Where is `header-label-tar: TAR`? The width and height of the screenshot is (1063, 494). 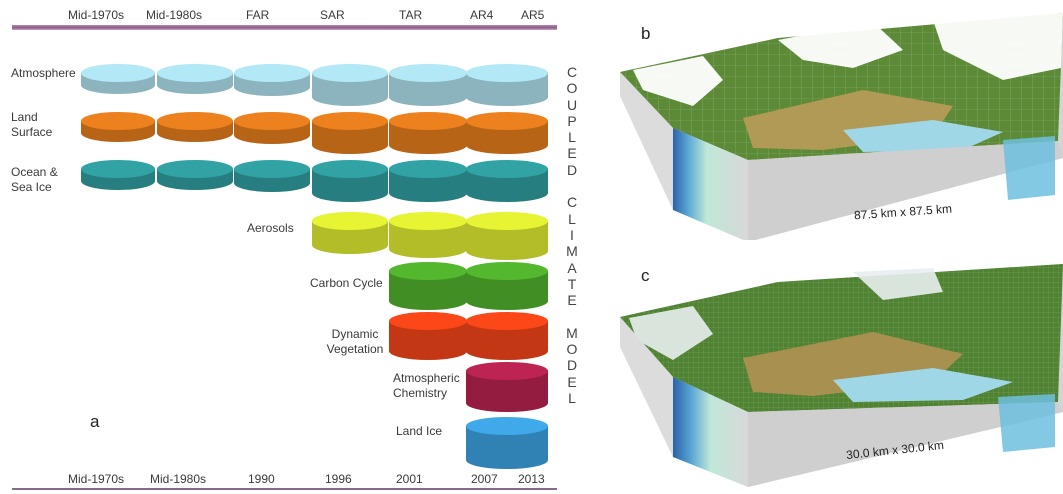 header-label-tar: TAR is located at coordinates (411, 15).